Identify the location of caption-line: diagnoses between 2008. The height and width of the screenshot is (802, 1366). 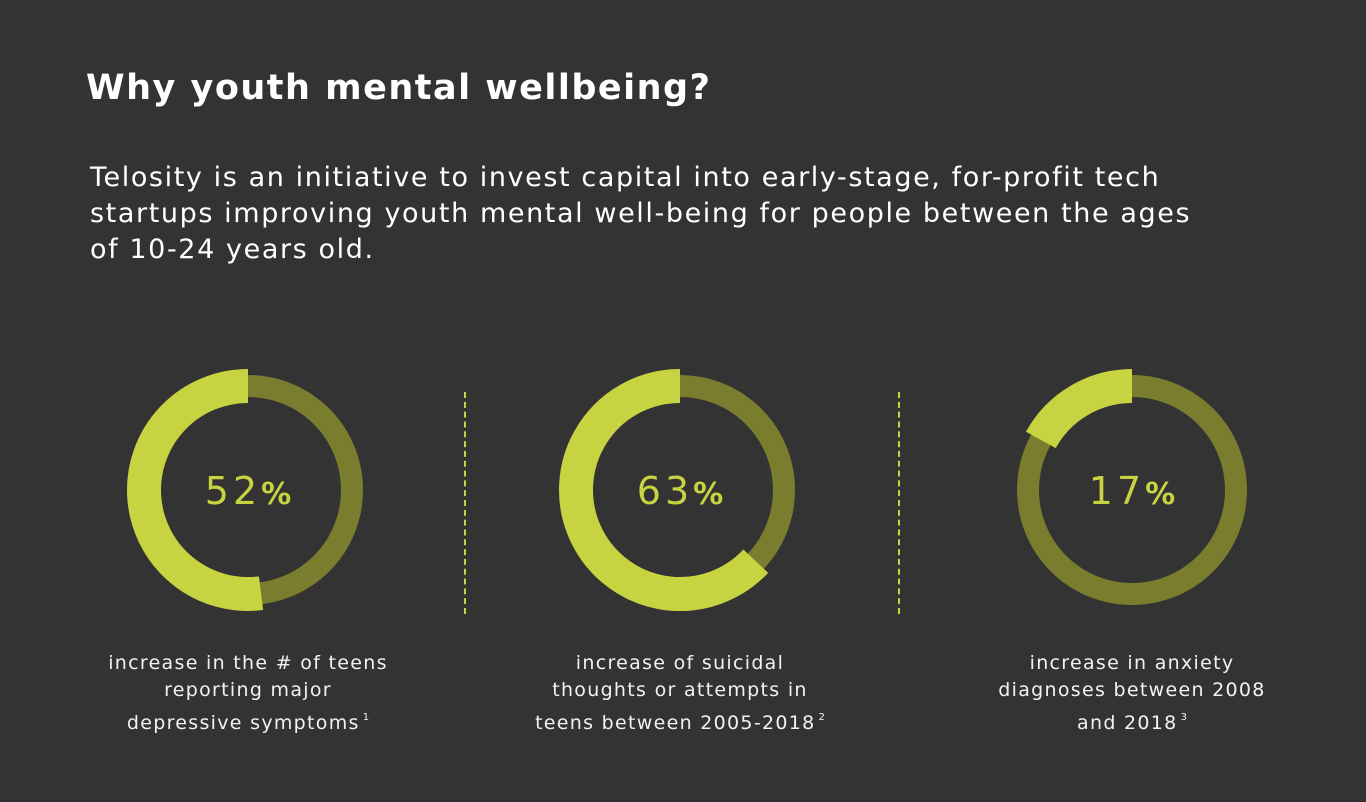
(1132, 690).